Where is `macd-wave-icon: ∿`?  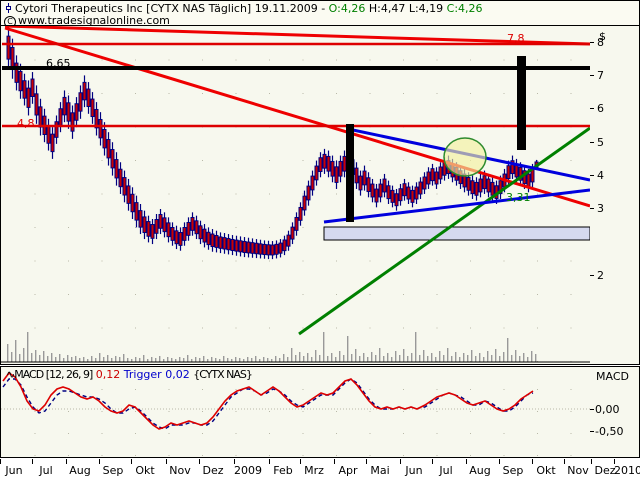 macd-wave-icon: ∿ is located at coordinates (10, 374).